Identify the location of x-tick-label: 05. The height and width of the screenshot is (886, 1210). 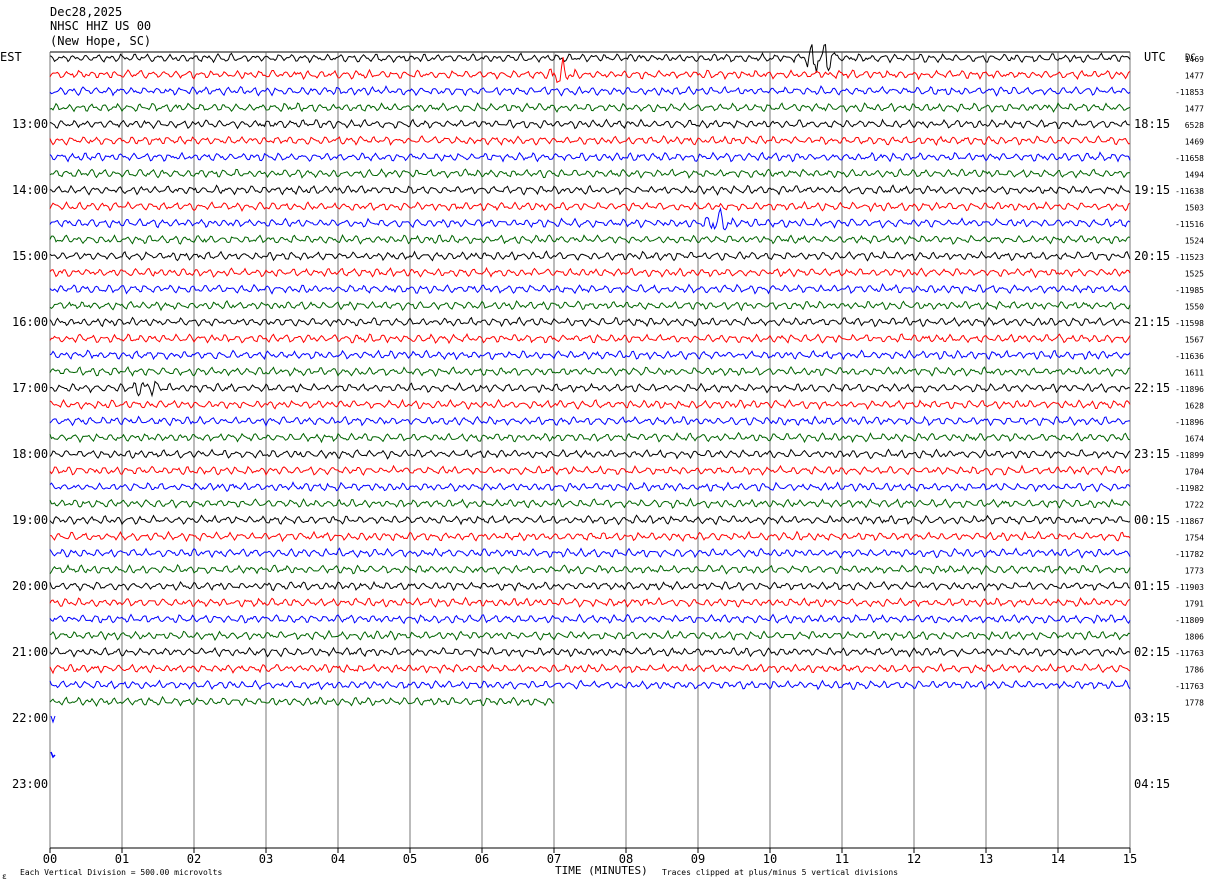
(410, 859).